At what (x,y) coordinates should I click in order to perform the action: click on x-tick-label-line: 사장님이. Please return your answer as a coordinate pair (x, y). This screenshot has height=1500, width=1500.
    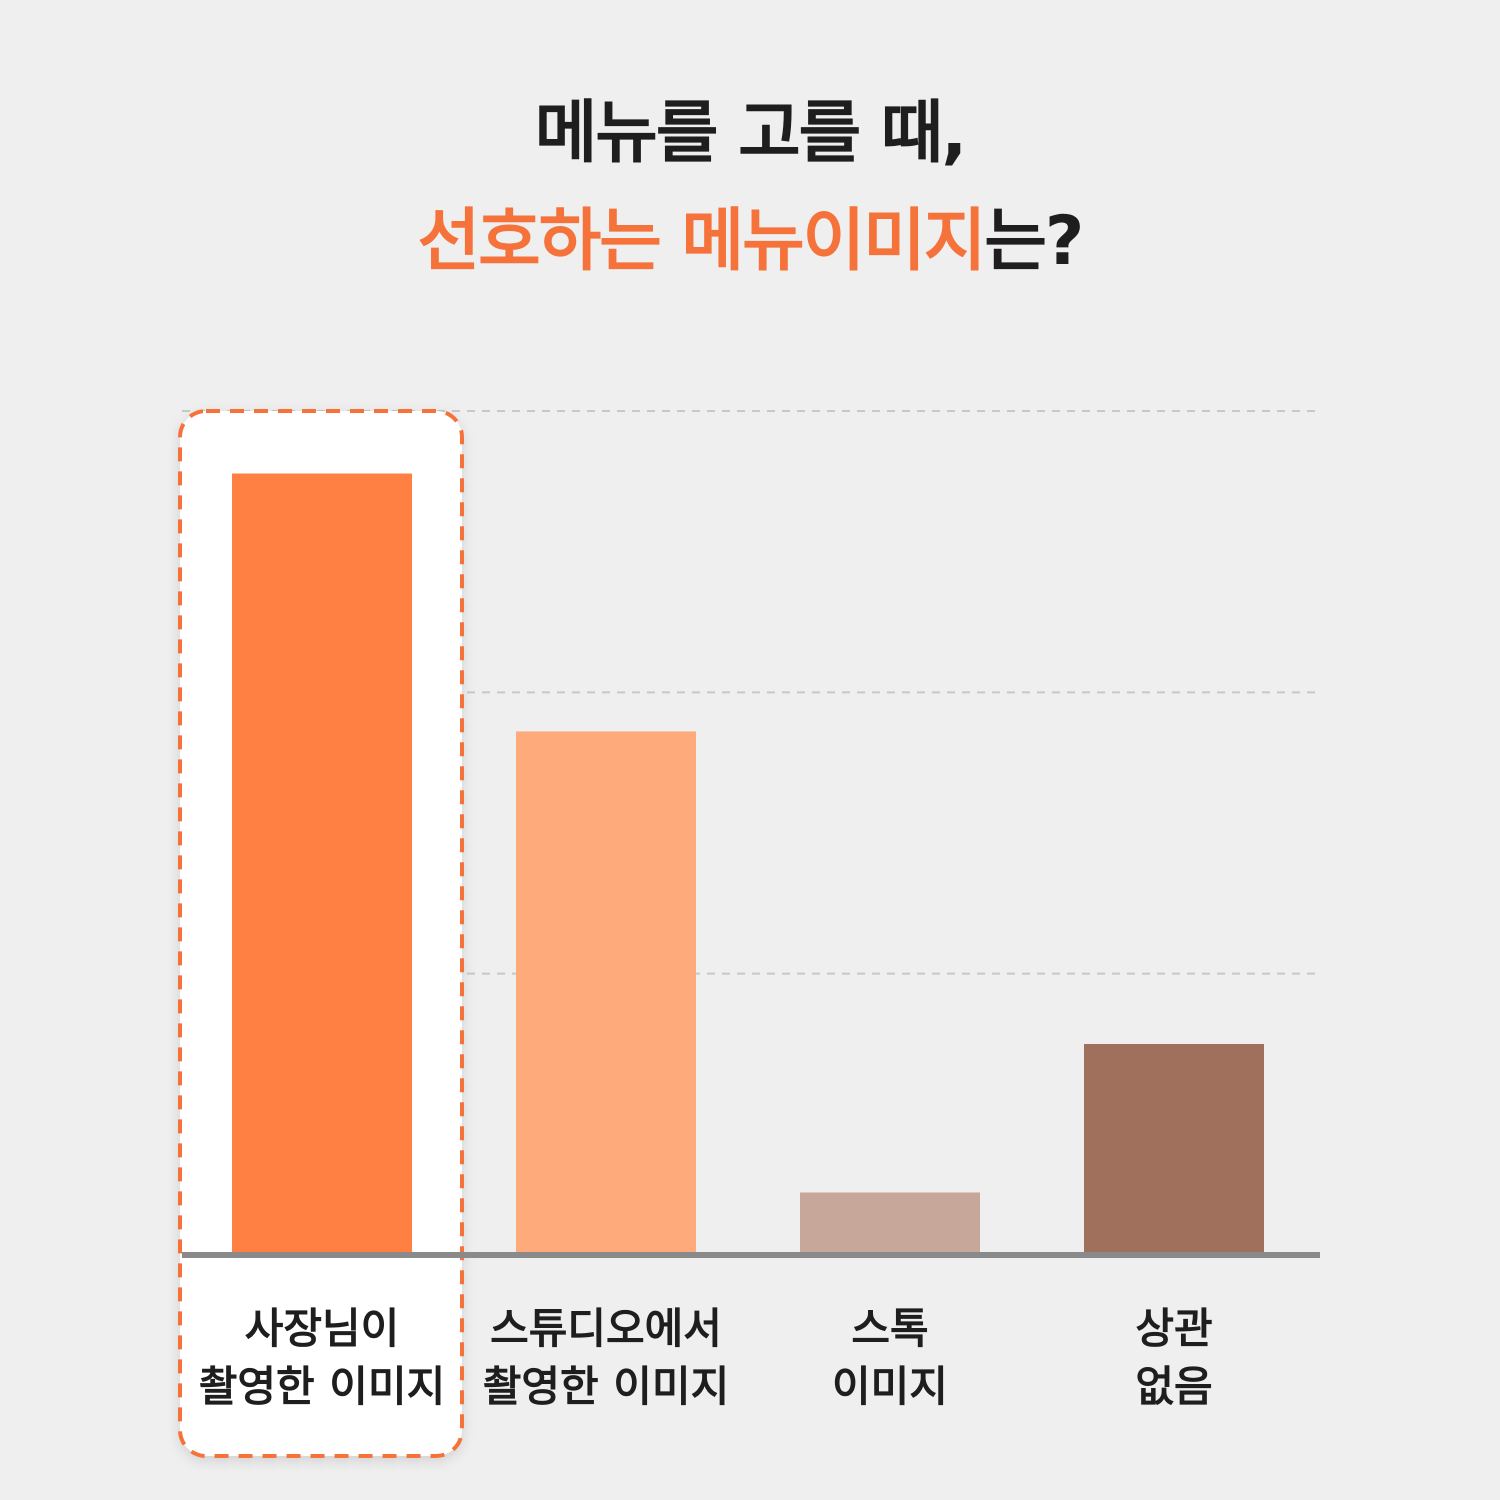
    Looking at the image, I should click on (322, 1328).